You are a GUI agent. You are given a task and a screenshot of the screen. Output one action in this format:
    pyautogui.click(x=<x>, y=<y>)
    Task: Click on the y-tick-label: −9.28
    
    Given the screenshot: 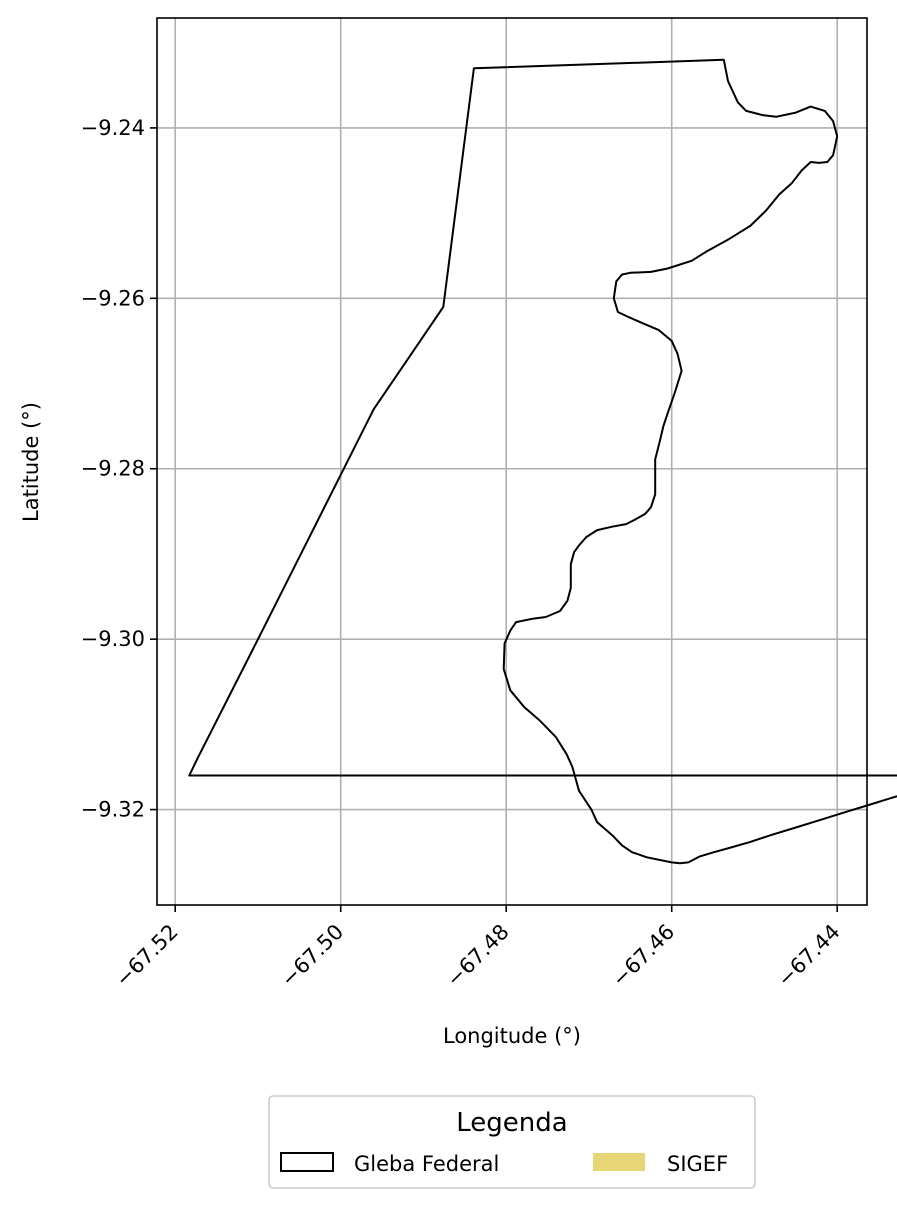 What is the action you would take?
    pyautogui.click(x=113, y=469)
    